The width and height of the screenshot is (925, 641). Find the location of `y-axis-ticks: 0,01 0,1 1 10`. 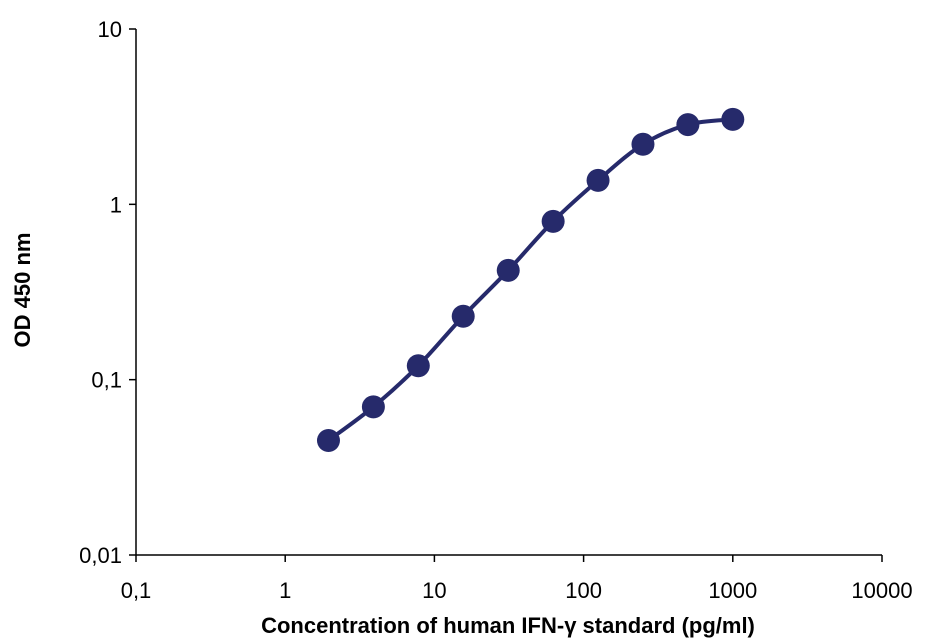

y-axis-ticks: 0,01 0,1 1 10 is located at coordinates (107, 292).